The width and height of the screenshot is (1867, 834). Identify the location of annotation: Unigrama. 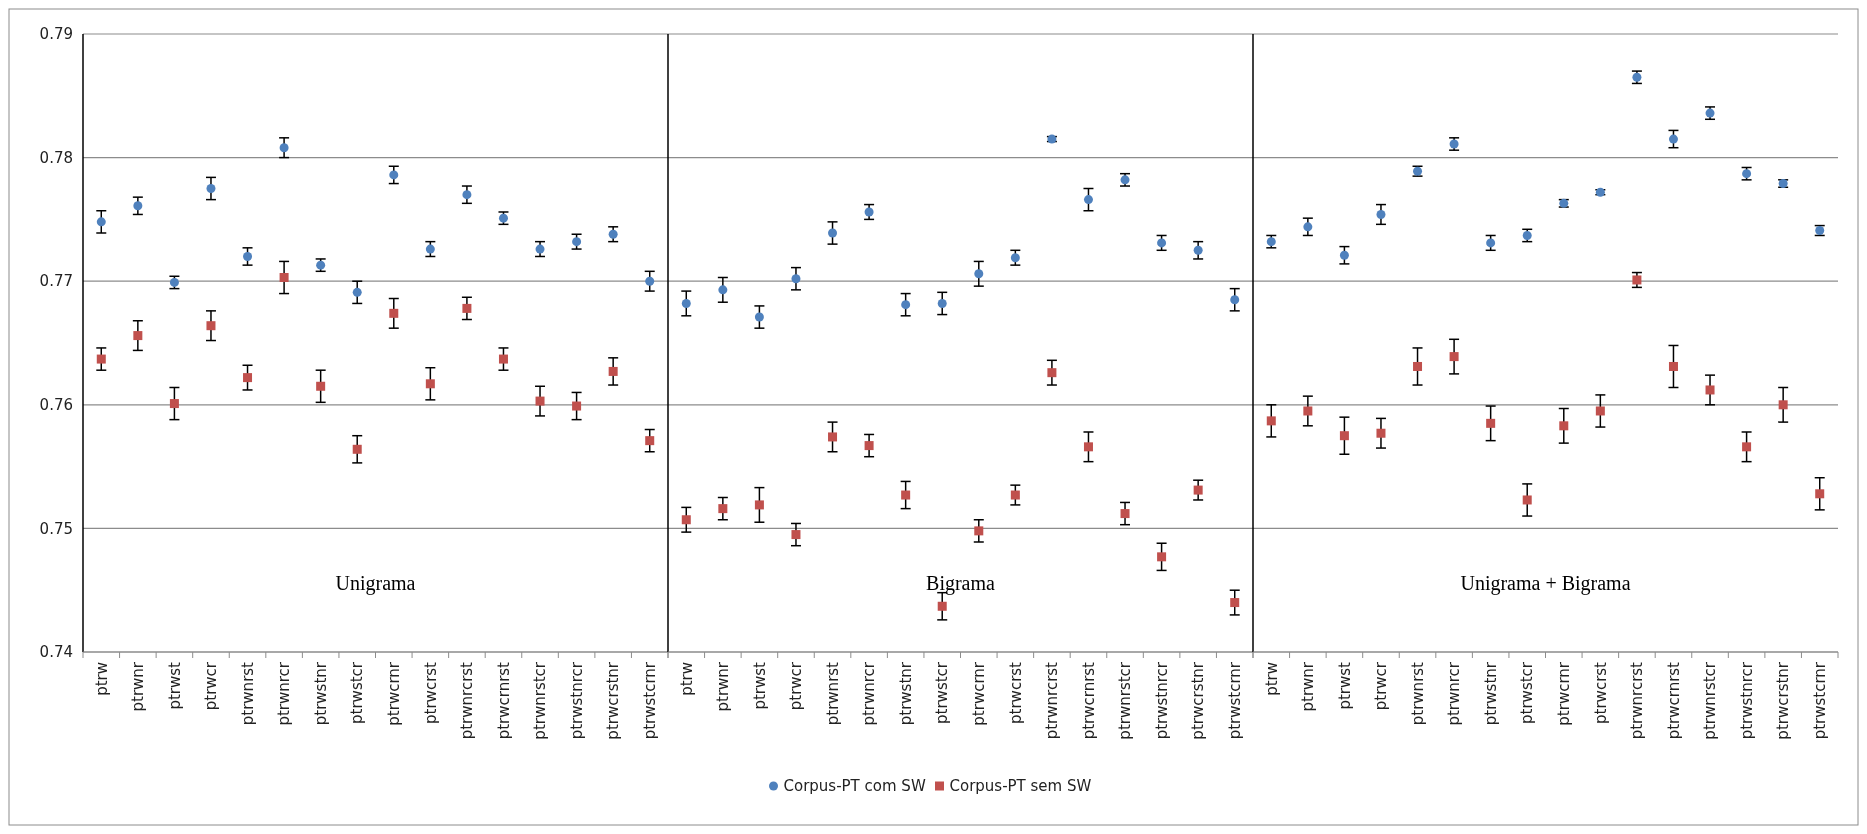
(375, 583).